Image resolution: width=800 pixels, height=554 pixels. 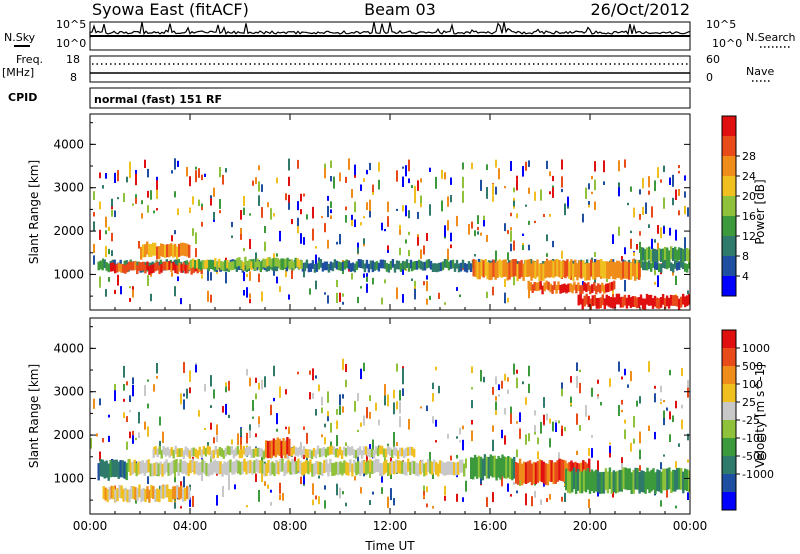 I want to click on velocity-xtick-label: 00:00, so click(x=90, y=526).